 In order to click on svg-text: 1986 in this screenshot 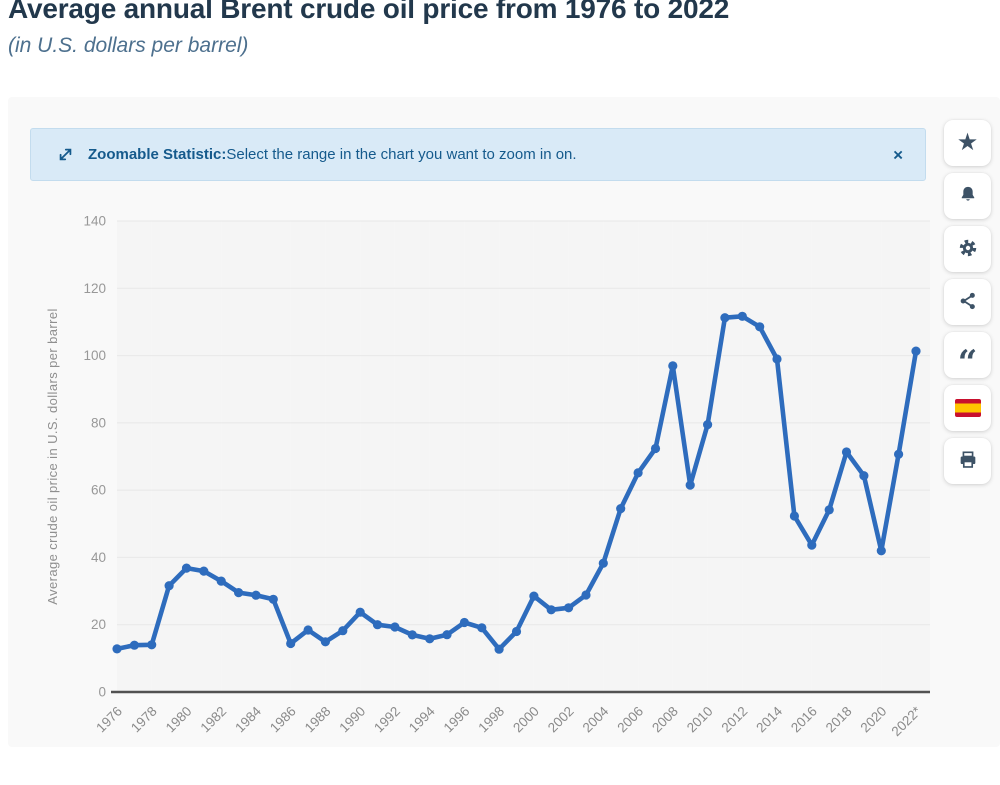, I will do `click(283, 720)`.